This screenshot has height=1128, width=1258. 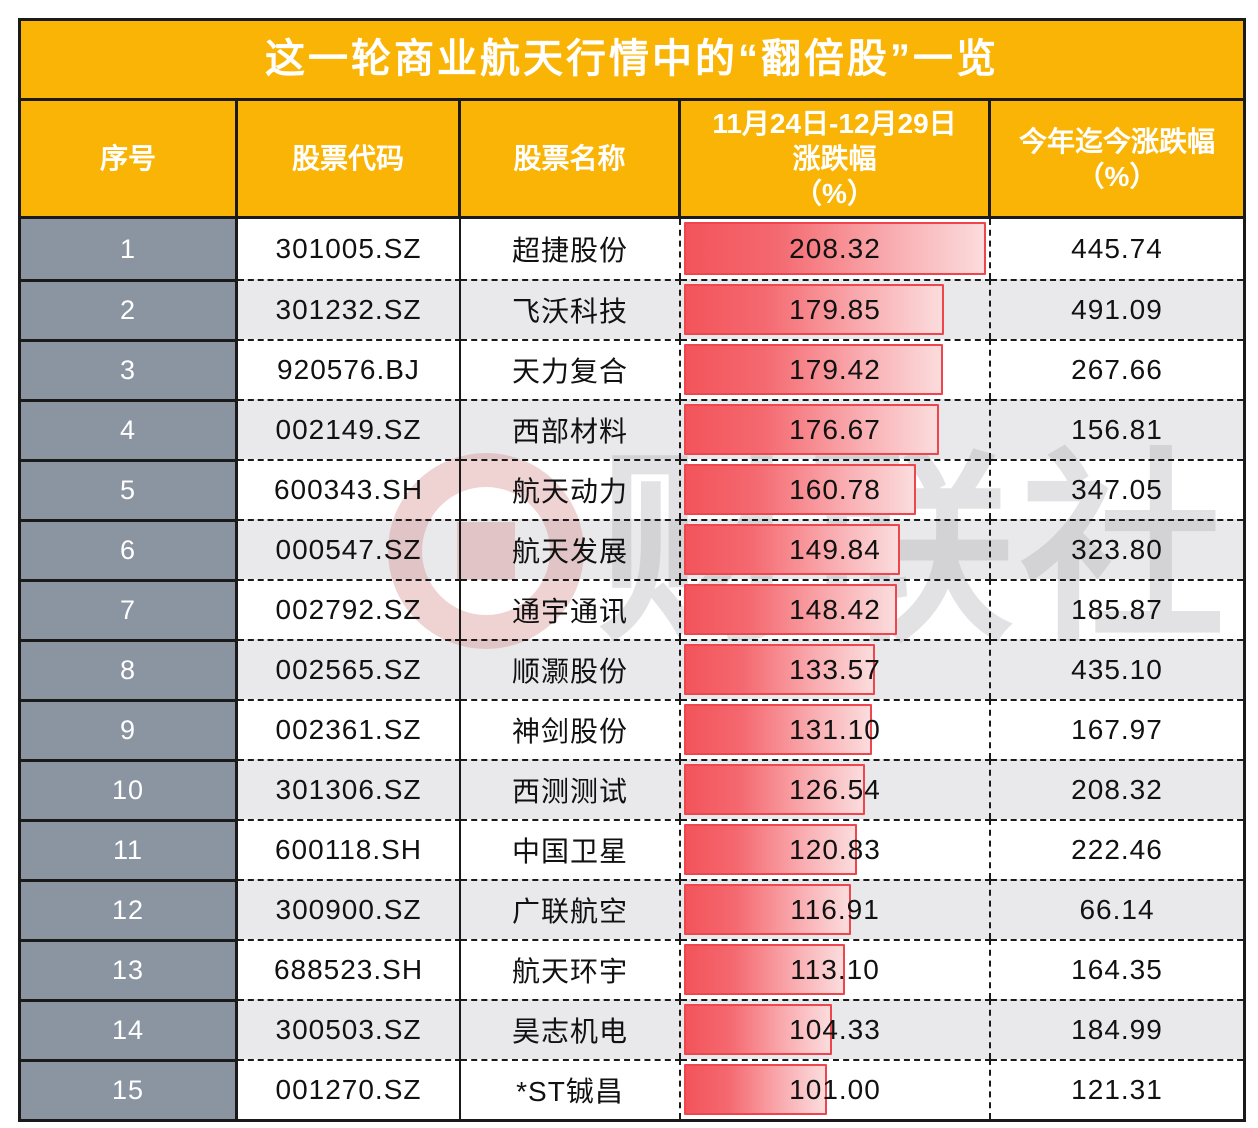 I want to click on change-value: 116.91, so click(x=835, y=909).